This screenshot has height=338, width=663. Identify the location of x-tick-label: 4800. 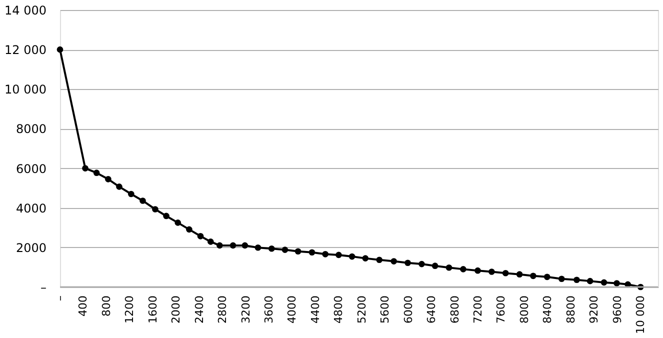
(339, 310).